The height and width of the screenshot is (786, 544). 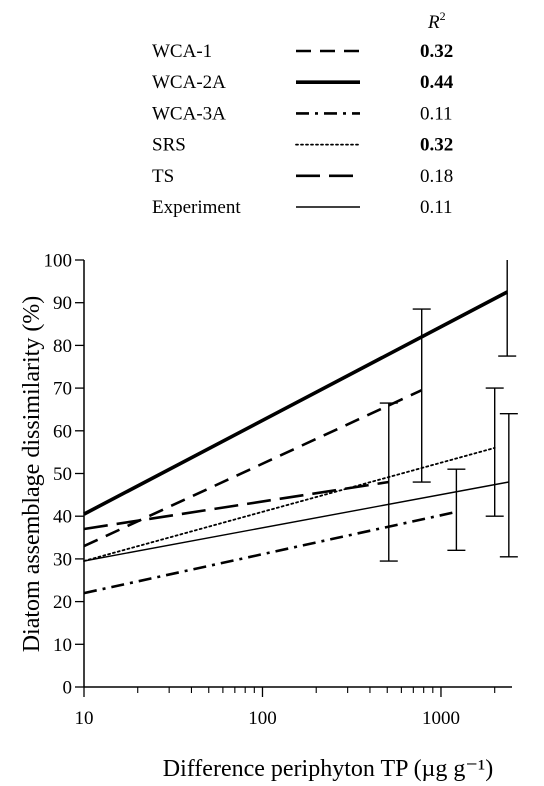 I want to click on legend-item-experiment: Experiment 0.11, so click(x=302, y=207).